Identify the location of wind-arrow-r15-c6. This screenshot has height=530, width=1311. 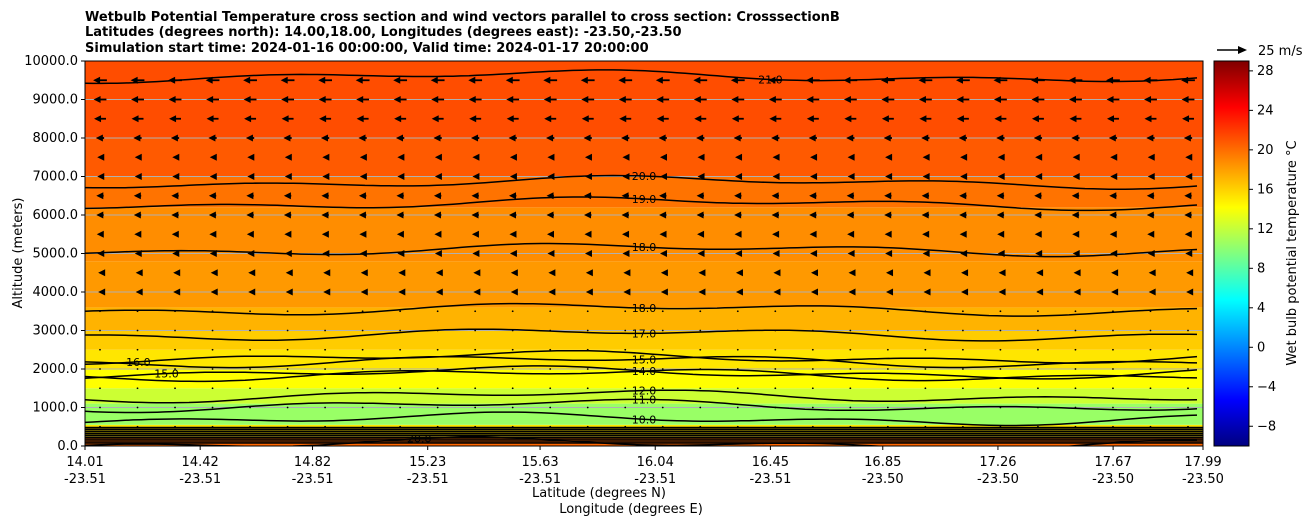
(325, 369).